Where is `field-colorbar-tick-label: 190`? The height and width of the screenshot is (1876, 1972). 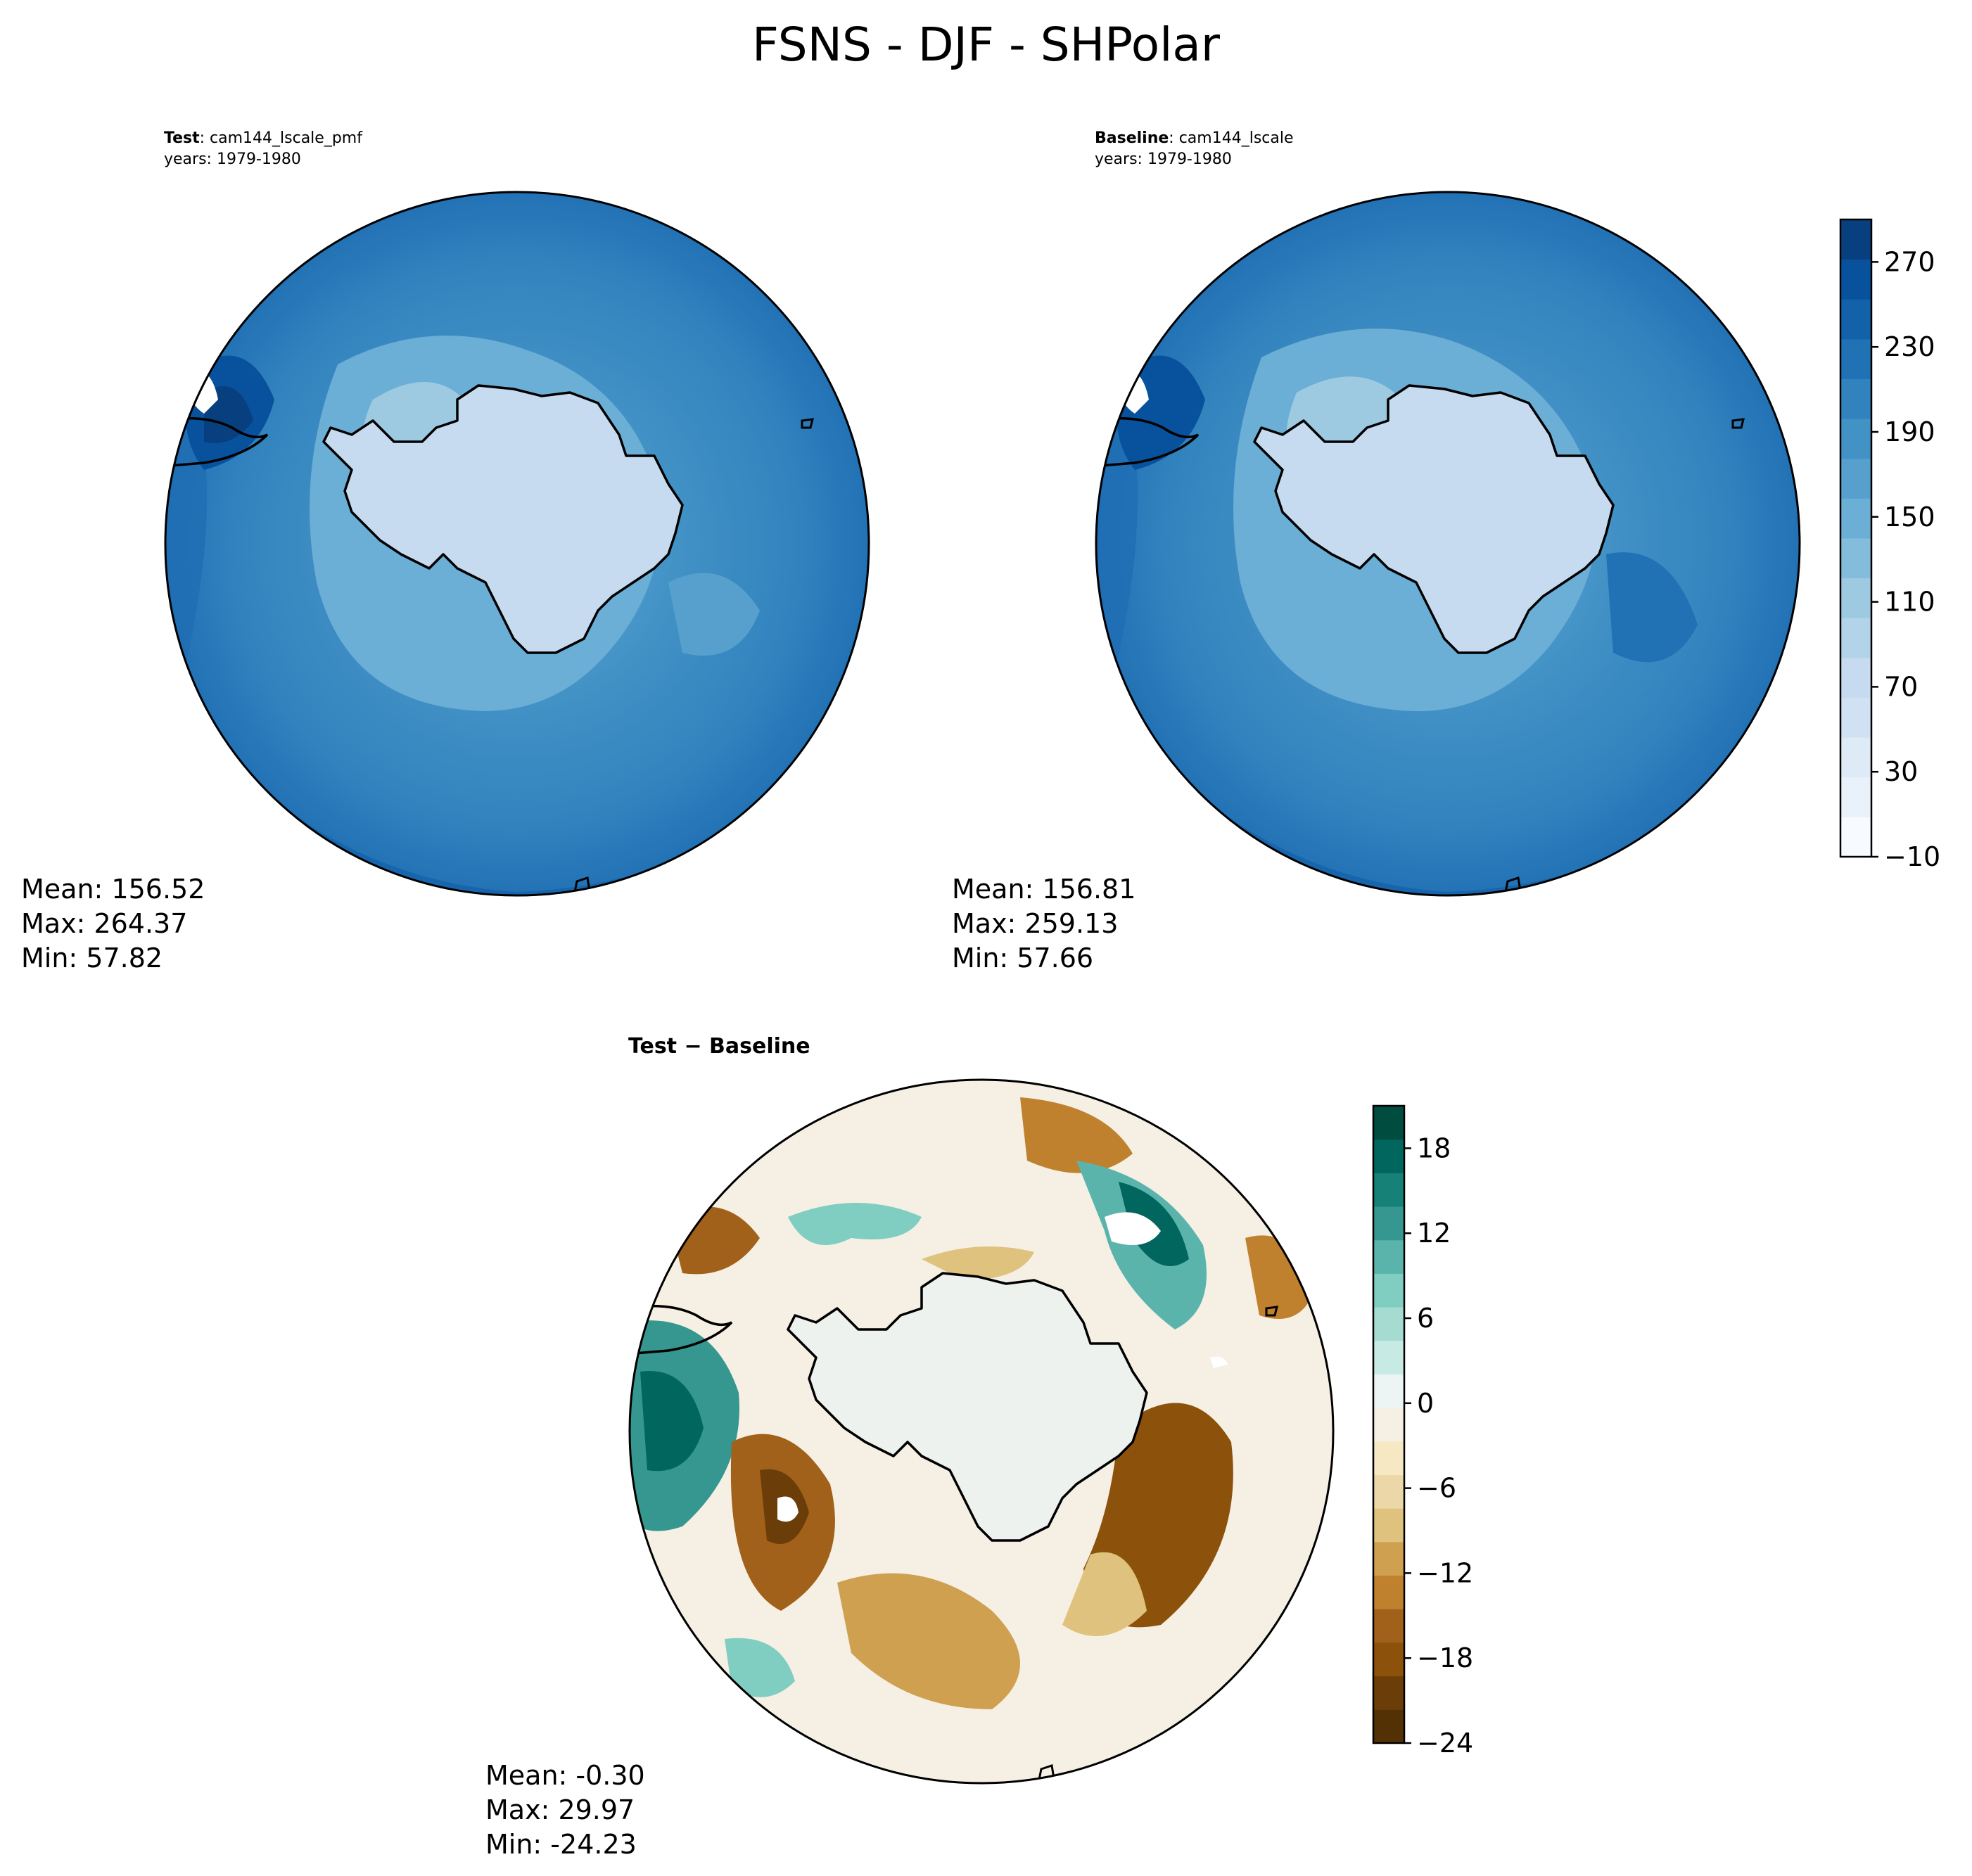 field-colorbar-tick-label: 190 is located at coordinates (1910, 431).